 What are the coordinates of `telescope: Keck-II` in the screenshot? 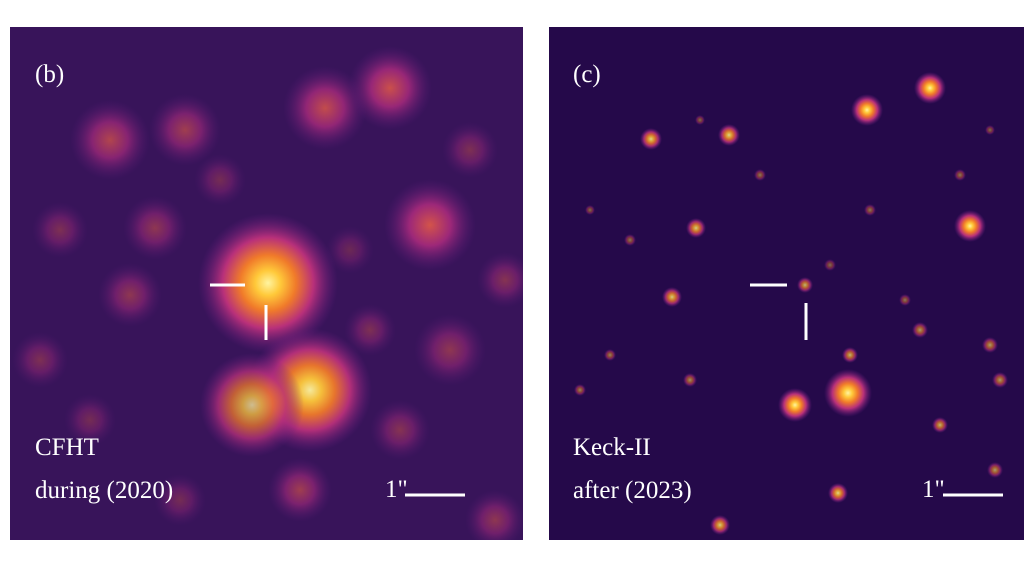 It's located at (612, 447).